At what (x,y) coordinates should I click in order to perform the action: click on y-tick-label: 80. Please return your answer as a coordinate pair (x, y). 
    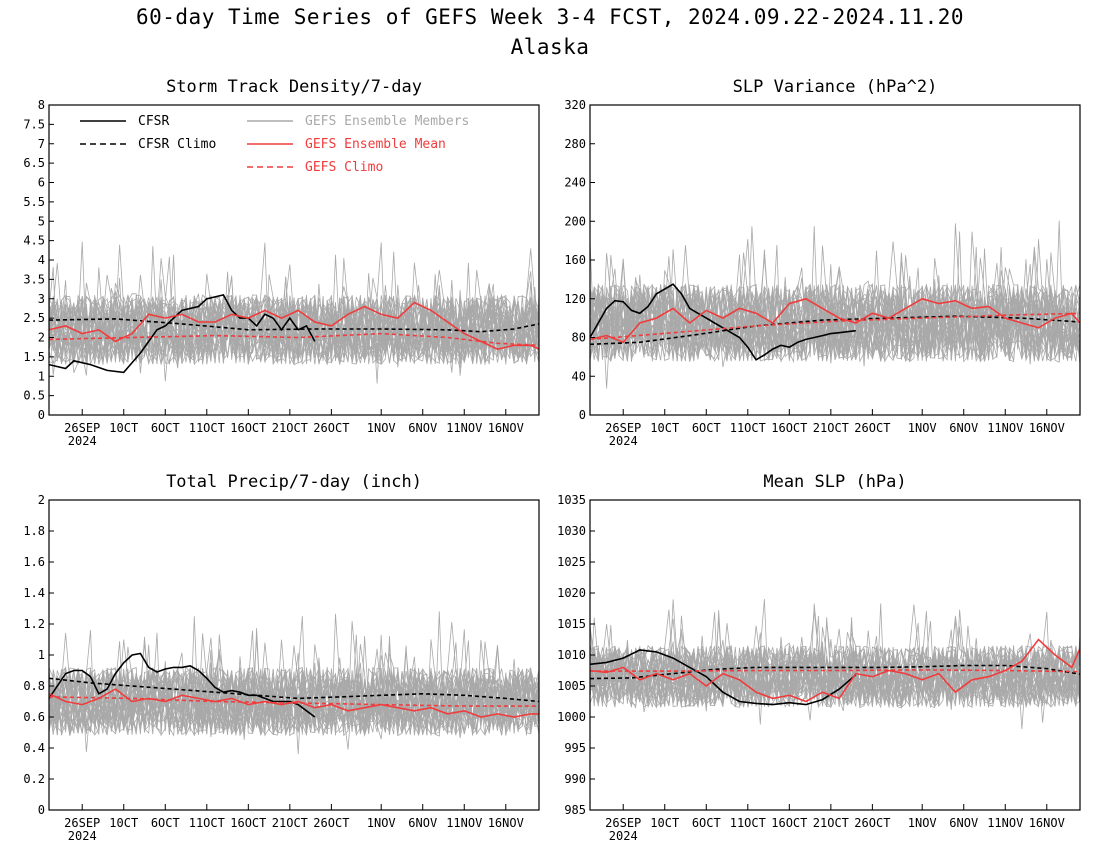
    Looking at the image, I should click on (579, 338).